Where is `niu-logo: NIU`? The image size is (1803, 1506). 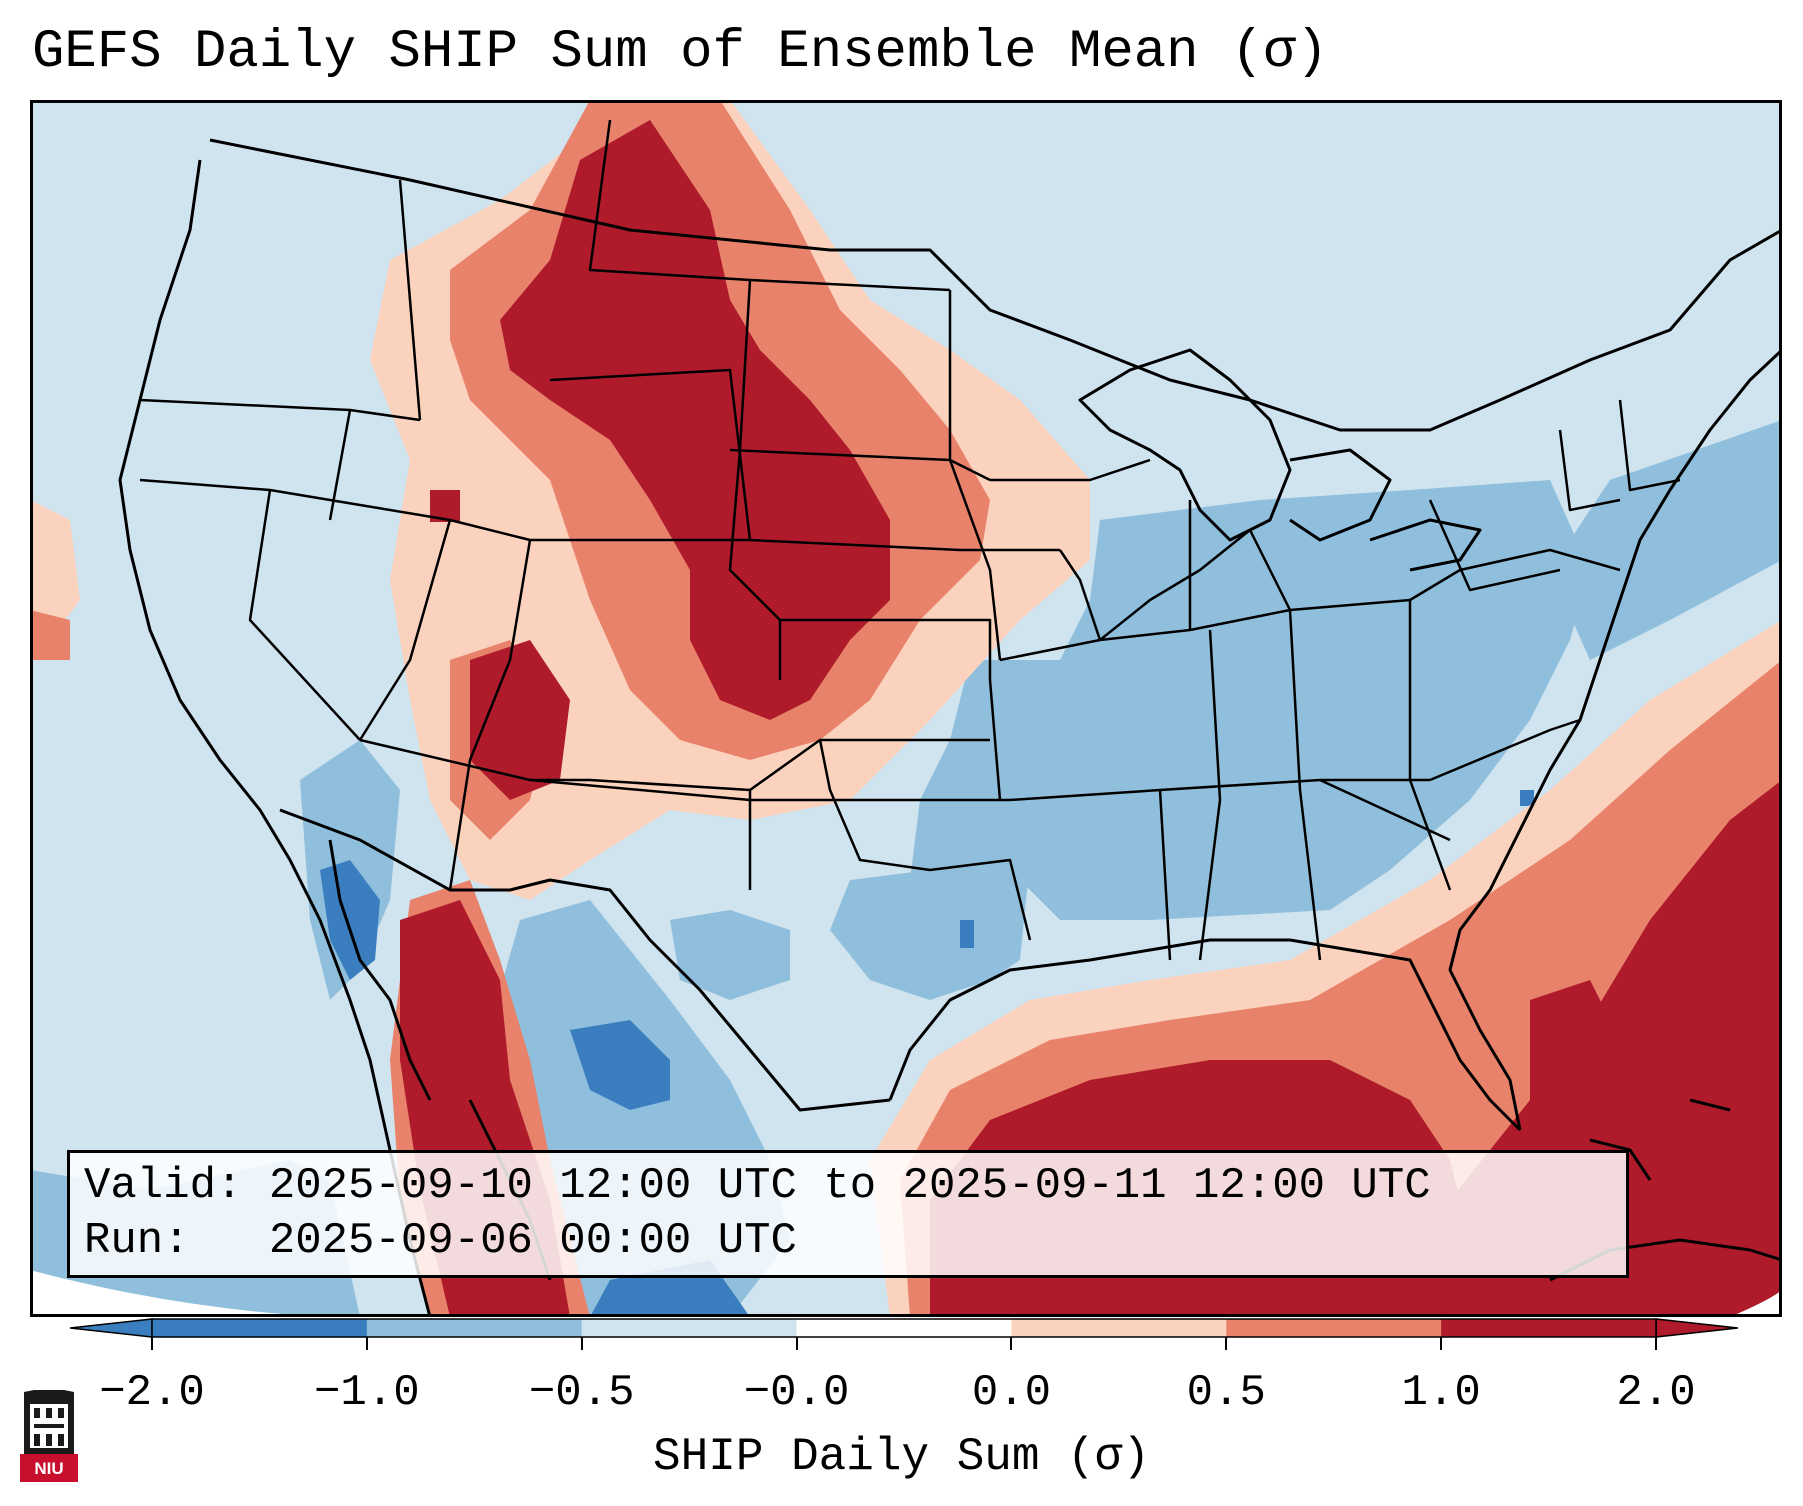
niu-logo: NIU is located at coordinates (49, 1436).